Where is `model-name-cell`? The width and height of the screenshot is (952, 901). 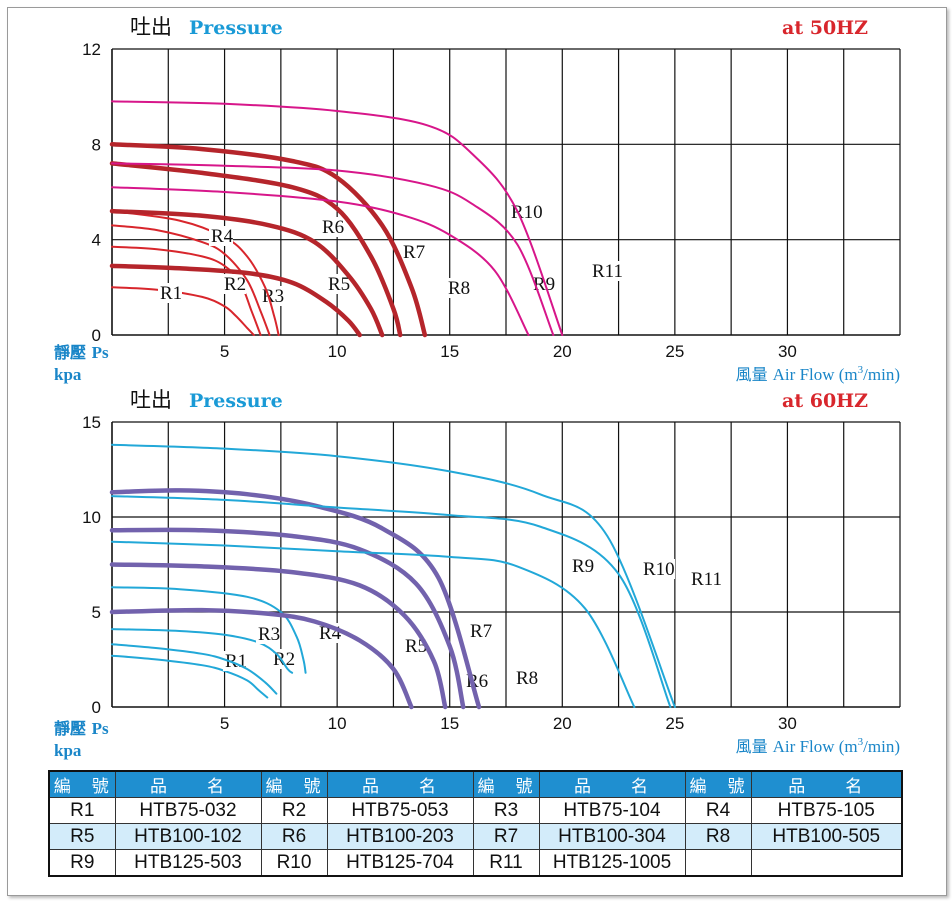 model-name-cell is located at coordinates (826, 863).